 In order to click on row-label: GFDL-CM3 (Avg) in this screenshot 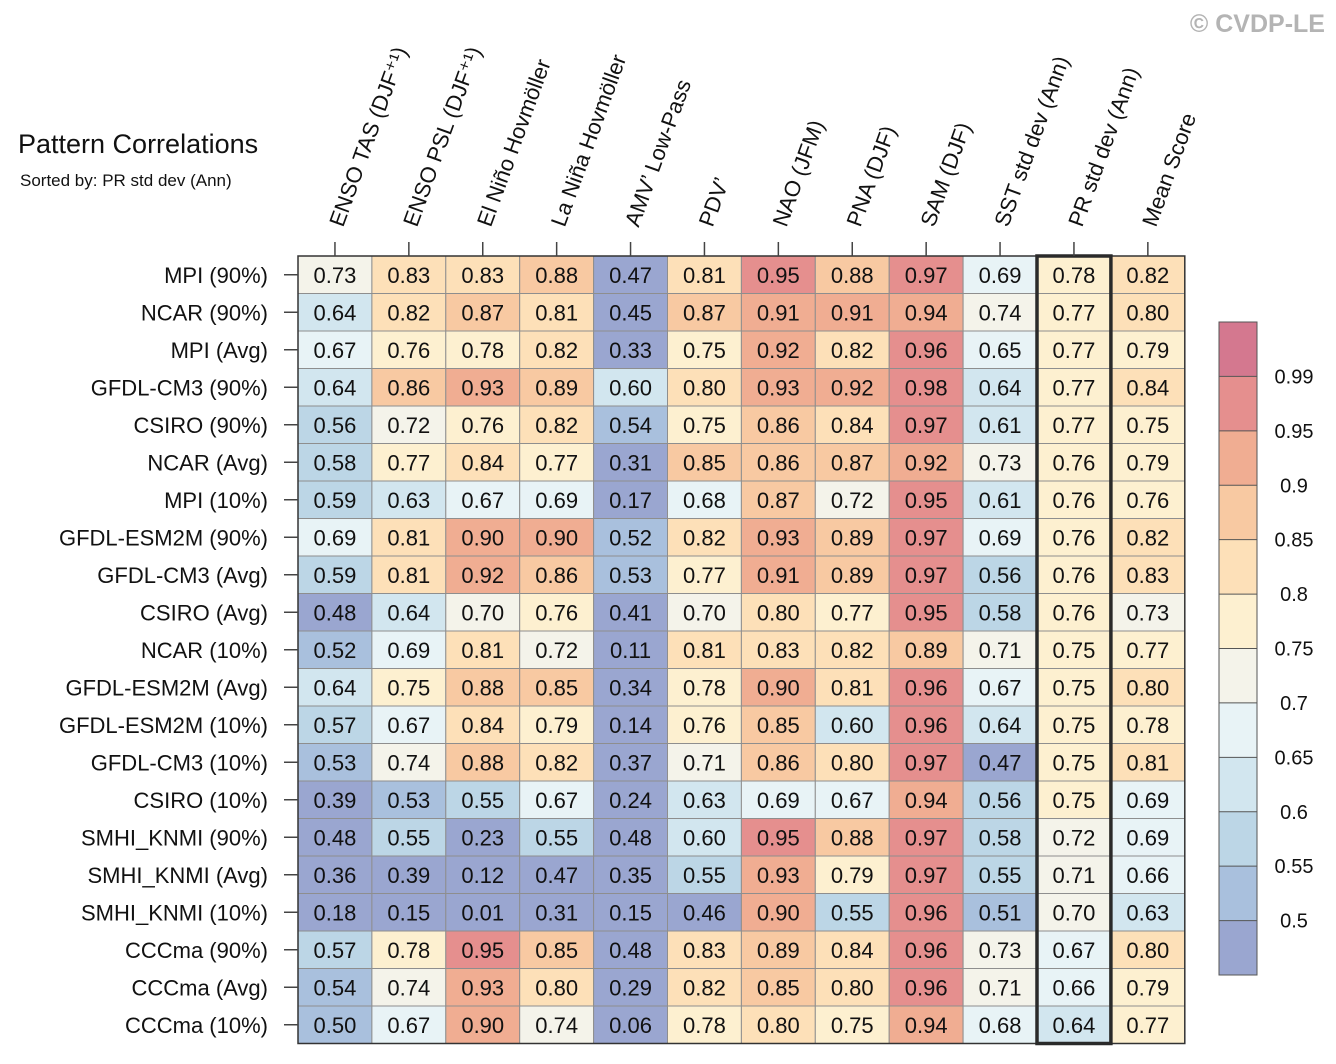, I will do `click(182, 575)`.